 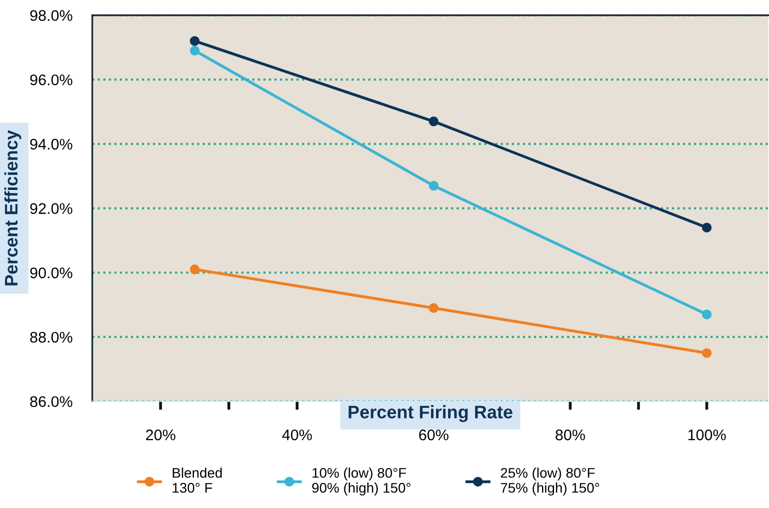 I want to click on legend-label: 25% (low) 80°F 75% (high) 150°, so click(x=550, y=482).